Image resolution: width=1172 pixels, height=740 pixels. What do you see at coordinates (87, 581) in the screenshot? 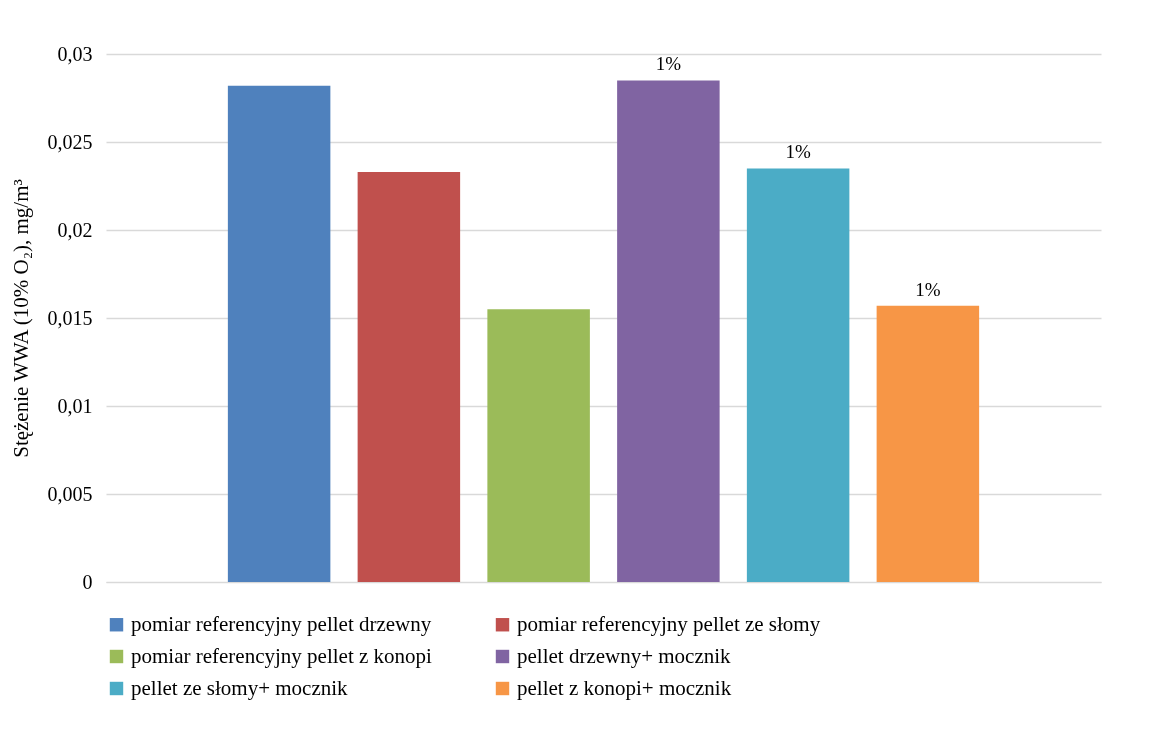
I see `y-tick-label: 0` at bounding box center [87, 581].